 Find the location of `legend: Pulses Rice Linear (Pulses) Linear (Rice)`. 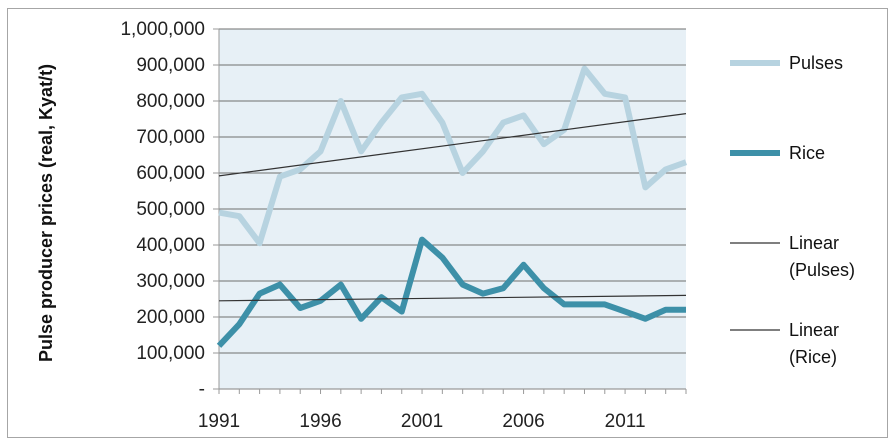

legend: Pulses Rice Linear (Pulses) Linear (Rice) is located at coordinates (792, 210).